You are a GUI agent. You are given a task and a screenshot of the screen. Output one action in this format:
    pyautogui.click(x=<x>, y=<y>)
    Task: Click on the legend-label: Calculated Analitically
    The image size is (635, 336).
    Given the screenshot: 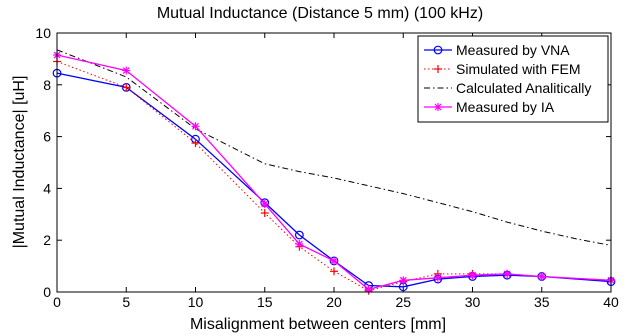 What is the action you would take?
    pyautogui.click(x=523, y=88)
    